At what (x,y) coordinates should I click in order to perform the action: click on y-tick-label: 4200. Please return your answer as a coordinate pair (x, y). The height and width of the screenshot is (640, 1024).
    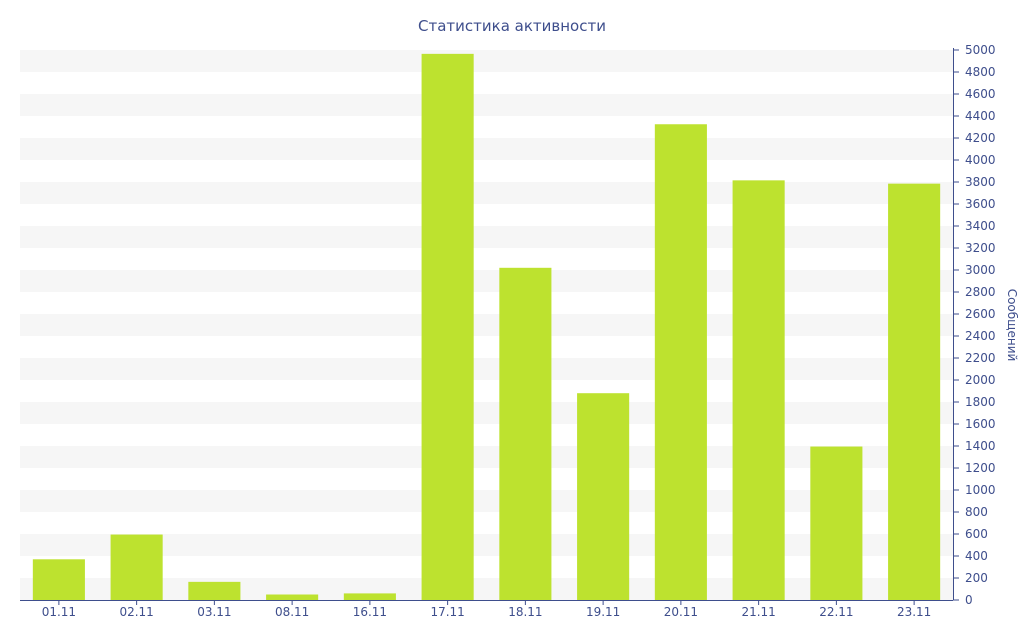
    Looking at the image, I should click on (980, 138).